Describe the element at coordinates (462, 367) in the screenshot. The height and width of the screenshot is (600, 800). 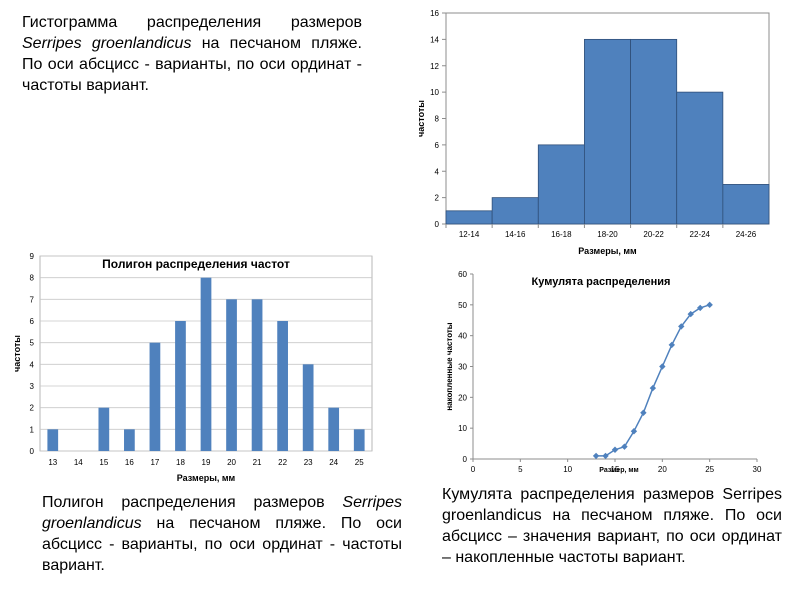
I see `y-tick-label: 30` at that location.